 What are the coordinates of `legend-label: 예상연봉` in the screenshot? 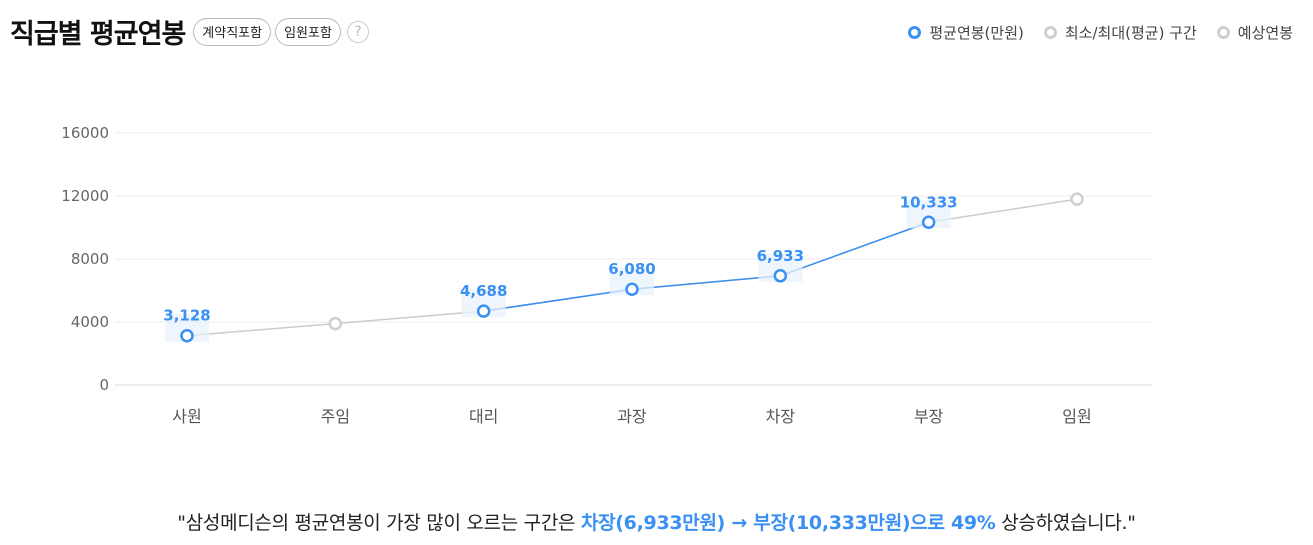 It's located at (1265, 33).